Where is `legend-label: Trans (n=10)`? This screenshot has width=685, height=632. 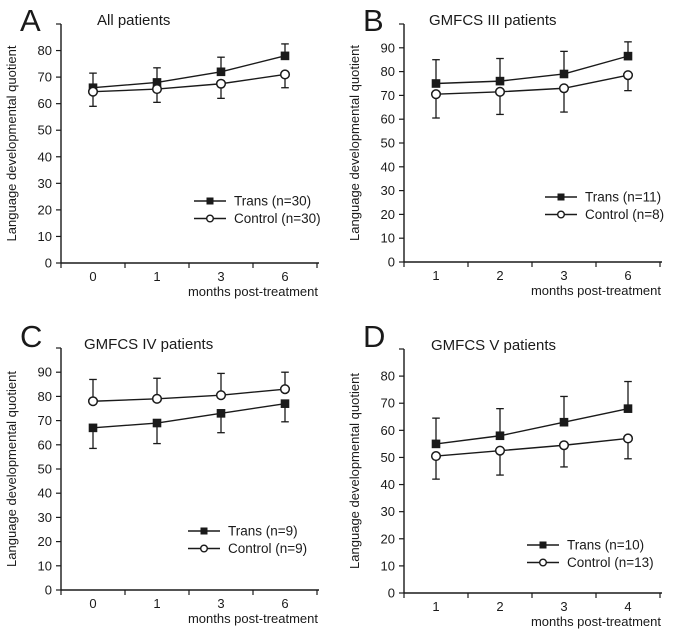 legend-label: Trans (n=10) is located at coordinates (605, 545).